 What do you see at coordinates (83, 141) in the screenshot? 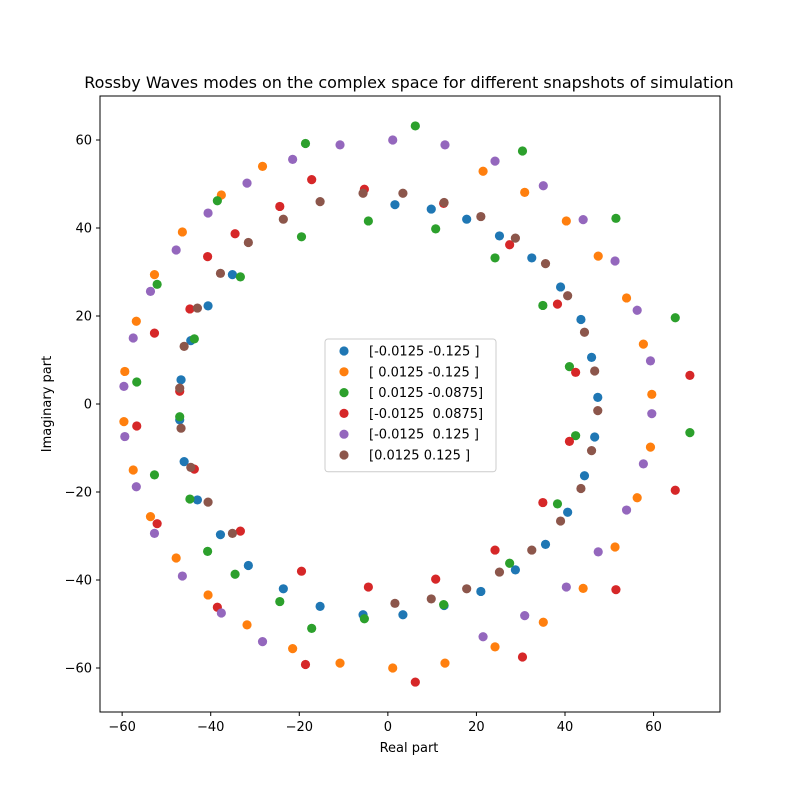
I see `y-tick-label: 60` at bounding box center [83, 141].